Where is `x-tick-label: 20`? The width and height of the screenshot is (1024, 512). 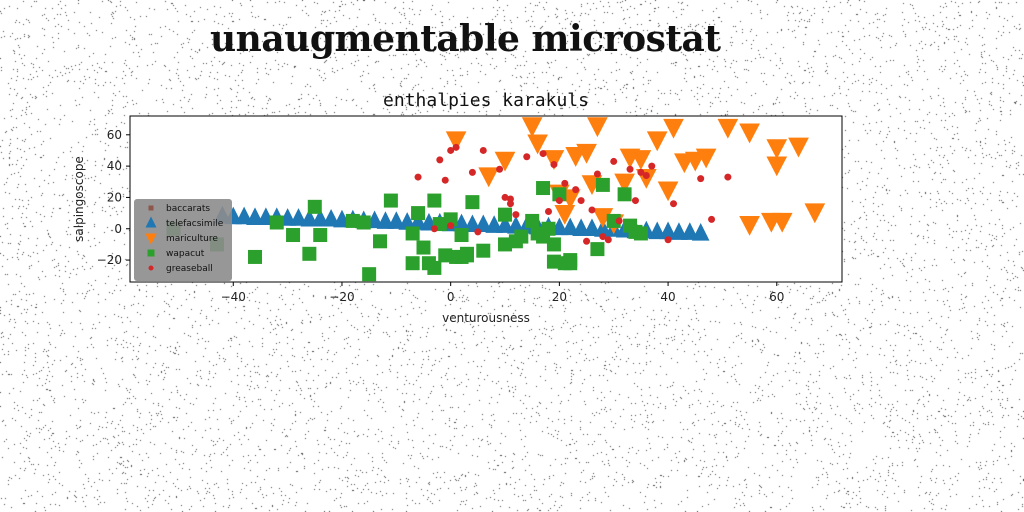 x-tick-label: 20 is located at coordinates (559, 297).